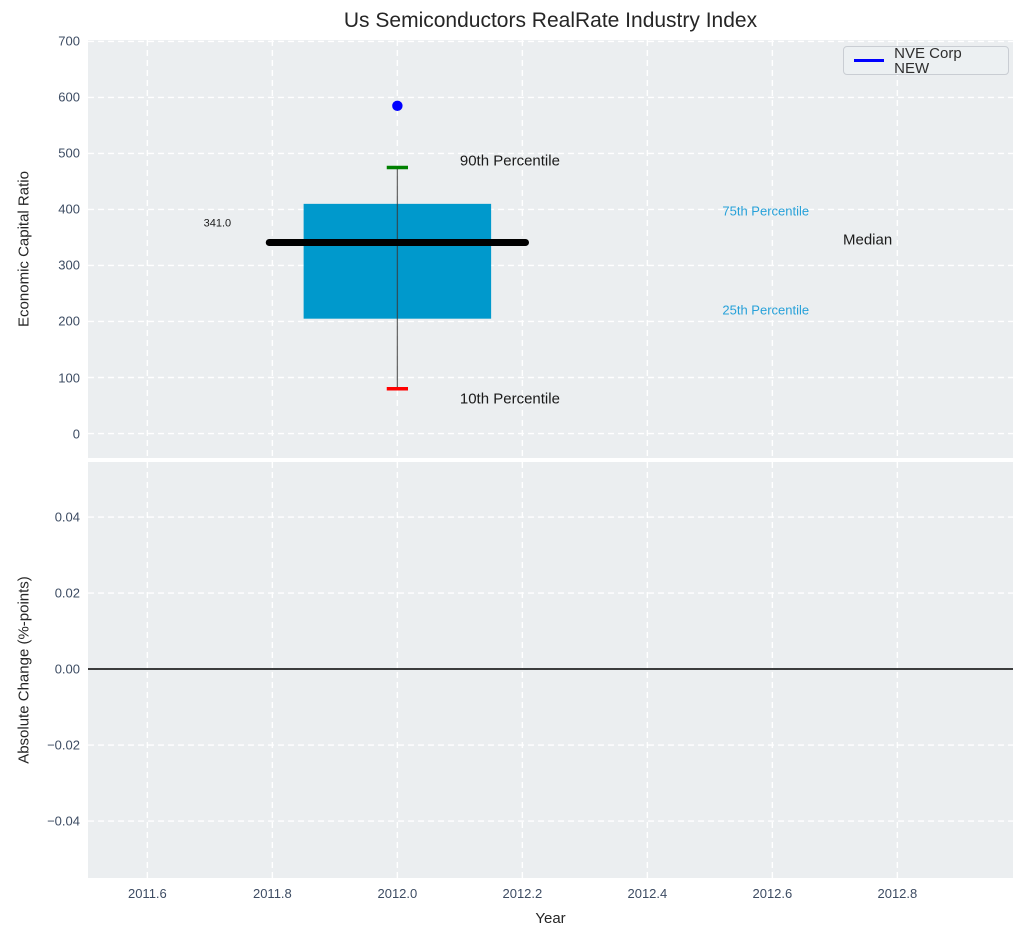 This screenshot has height=940, width=1025. I want to click on y-tick-label: 500, so click(69, 153).